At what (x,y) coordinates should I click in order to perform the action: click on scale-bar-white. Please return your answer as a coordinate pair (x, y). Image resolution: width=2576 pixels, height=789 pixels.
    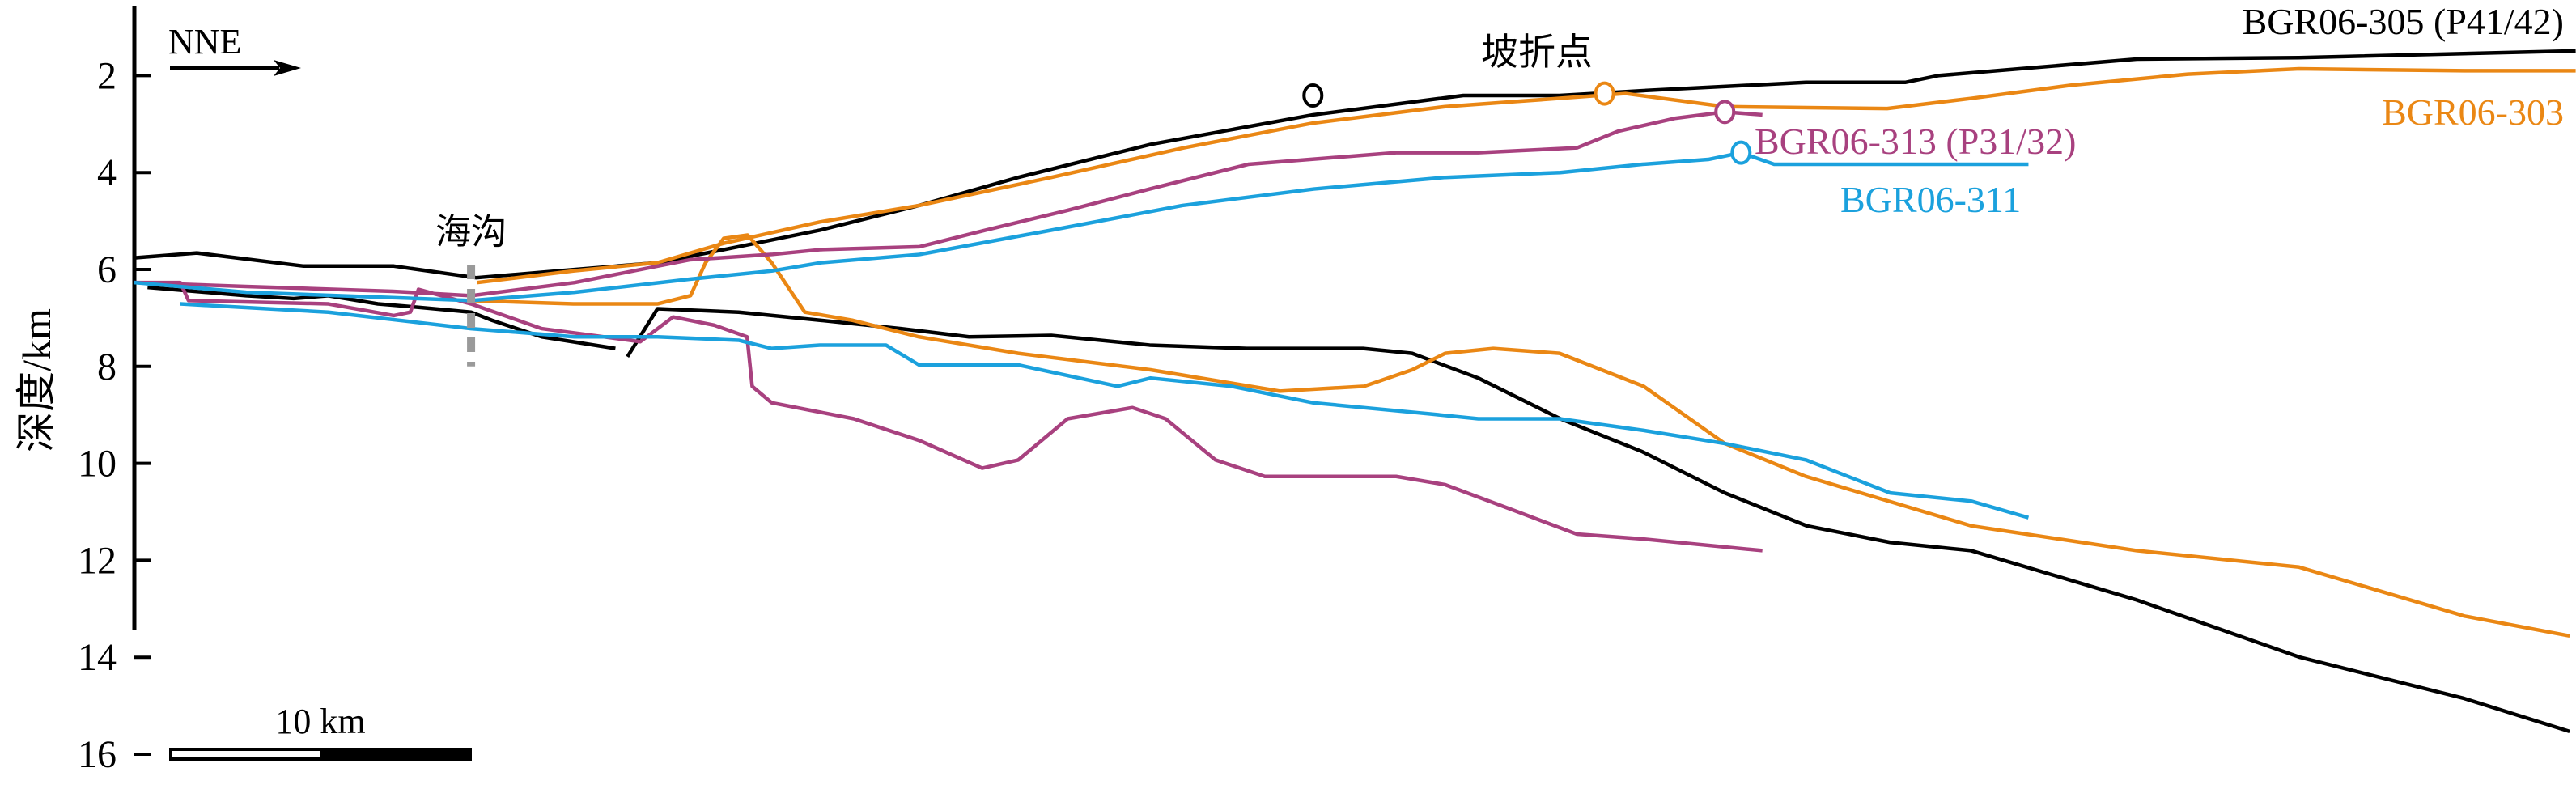
    Looking at the image, I should click on (246, 754).